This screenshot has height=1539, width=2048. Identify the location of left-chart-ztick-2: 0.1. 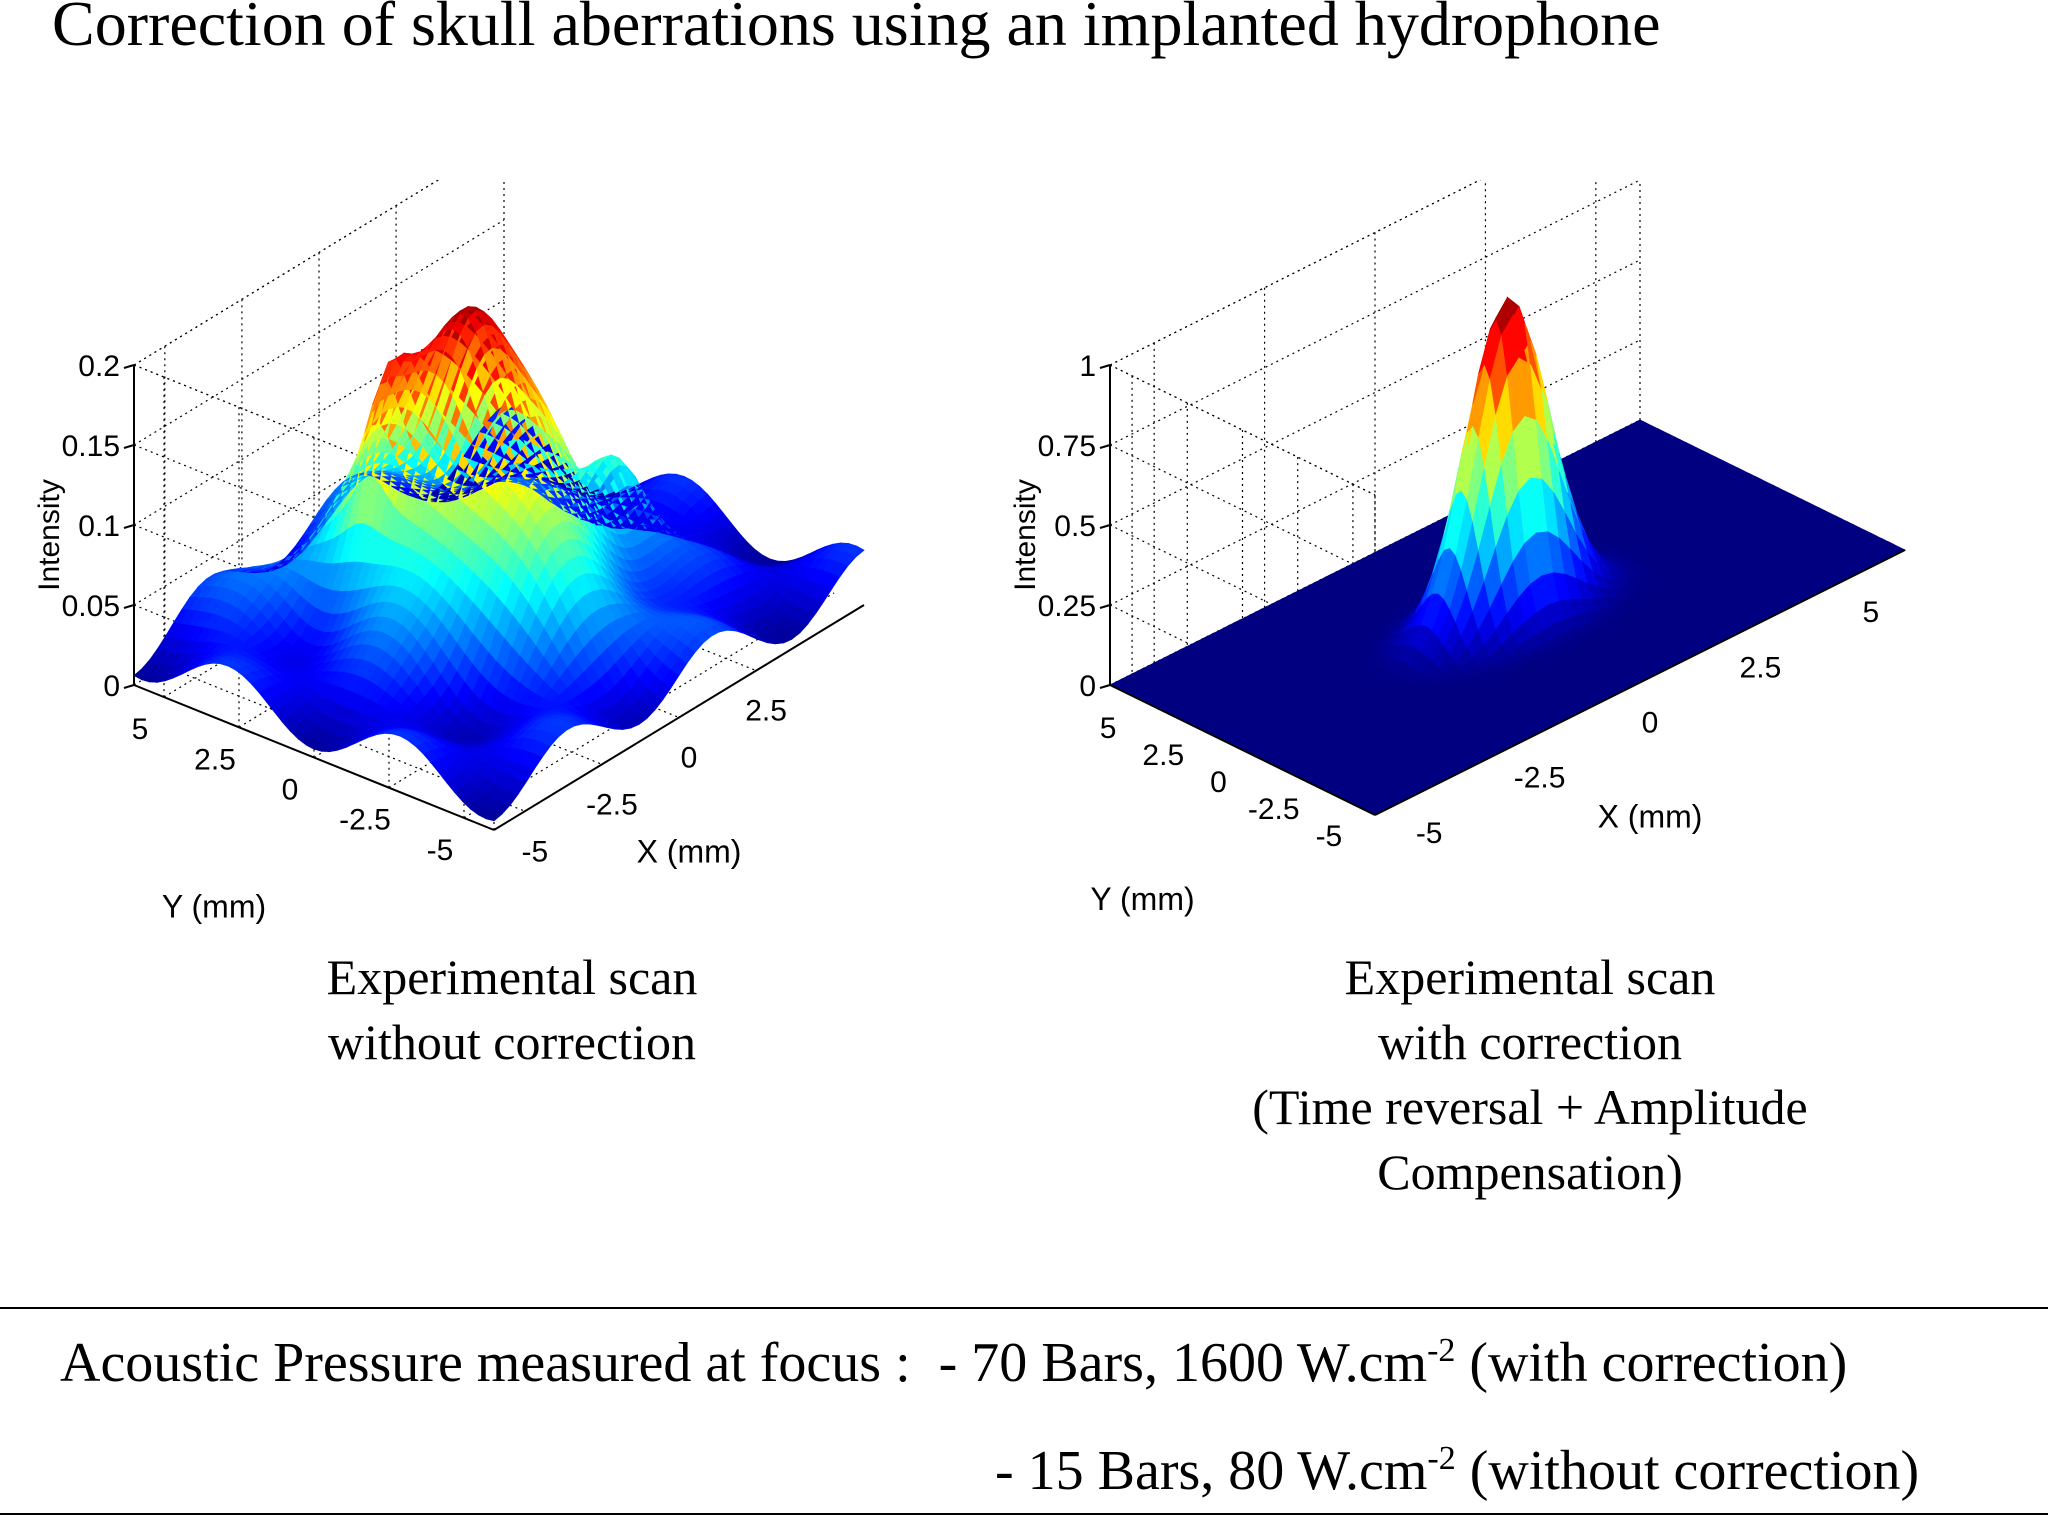
(99, 526).